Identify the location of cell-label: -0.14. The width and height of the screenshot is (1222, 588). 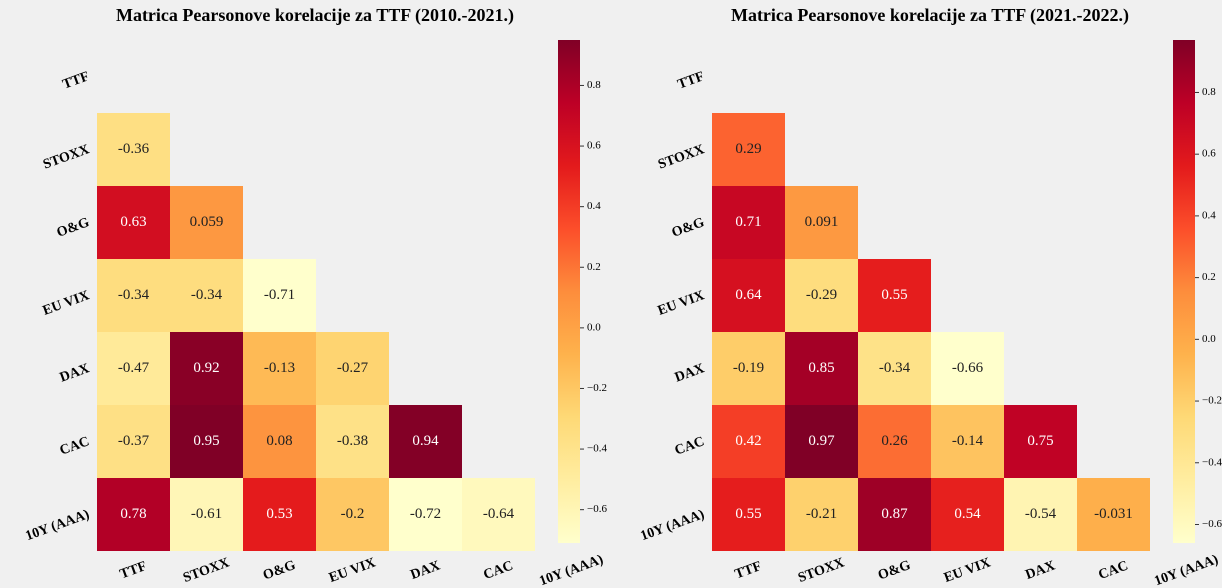
(968, 441).